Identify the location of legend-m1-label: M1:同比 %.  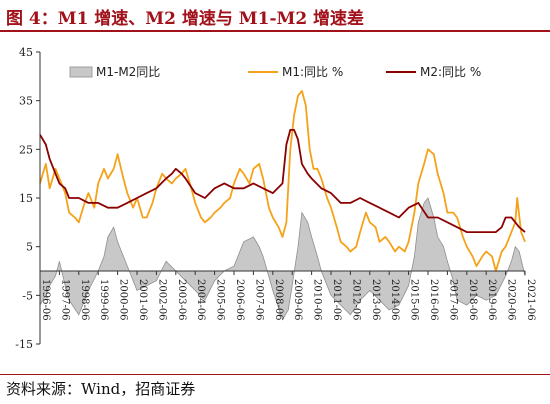
(312, 72).